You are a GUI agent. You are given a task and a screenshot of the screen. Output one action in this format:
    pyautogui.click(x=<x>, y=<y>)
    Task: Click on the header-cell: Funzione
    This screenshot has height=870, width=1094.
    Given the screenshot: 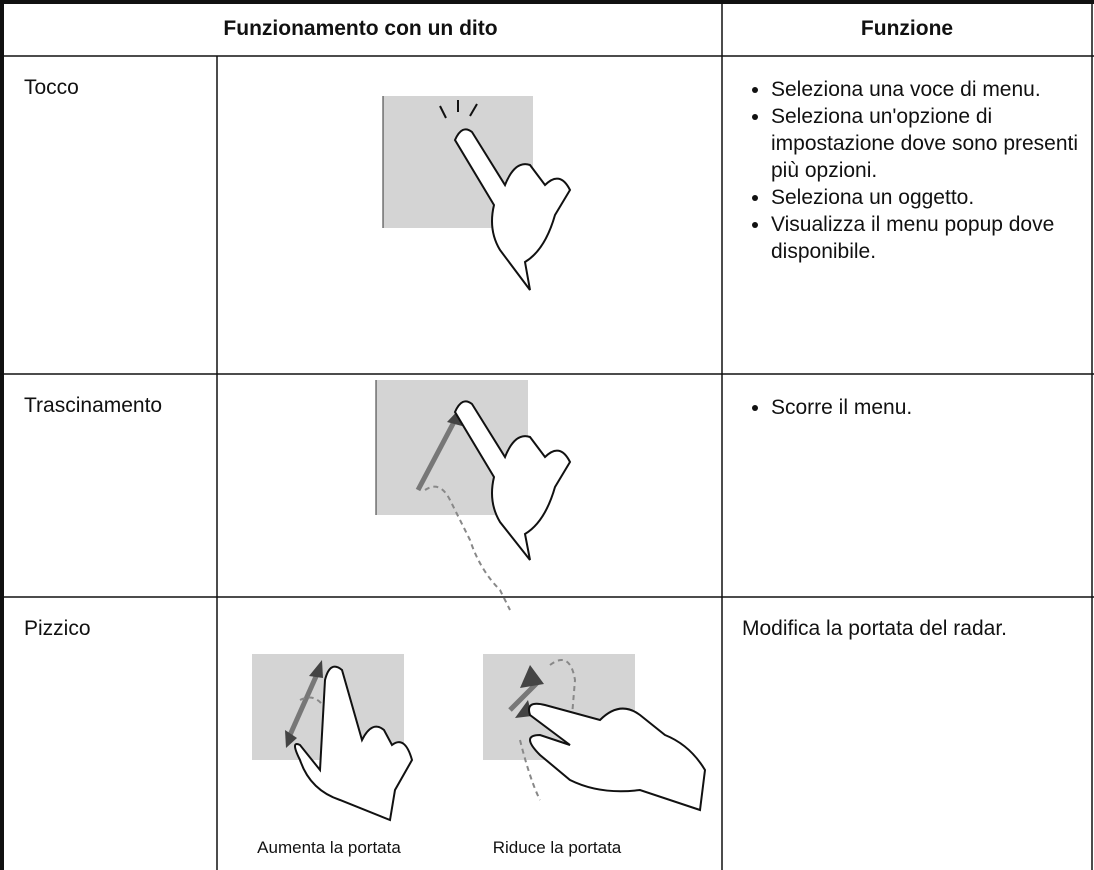 What is the action you would take?
    pyautogui.click(x=907, y=28)
    